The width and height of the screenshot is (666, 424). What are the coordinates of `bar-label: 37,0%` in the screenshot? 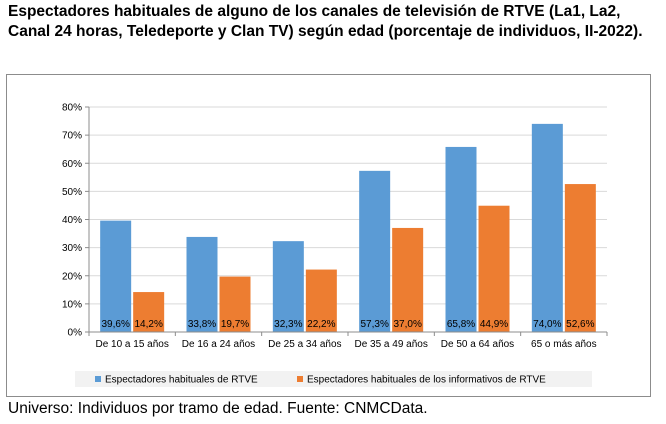 It's located at (407, 324).